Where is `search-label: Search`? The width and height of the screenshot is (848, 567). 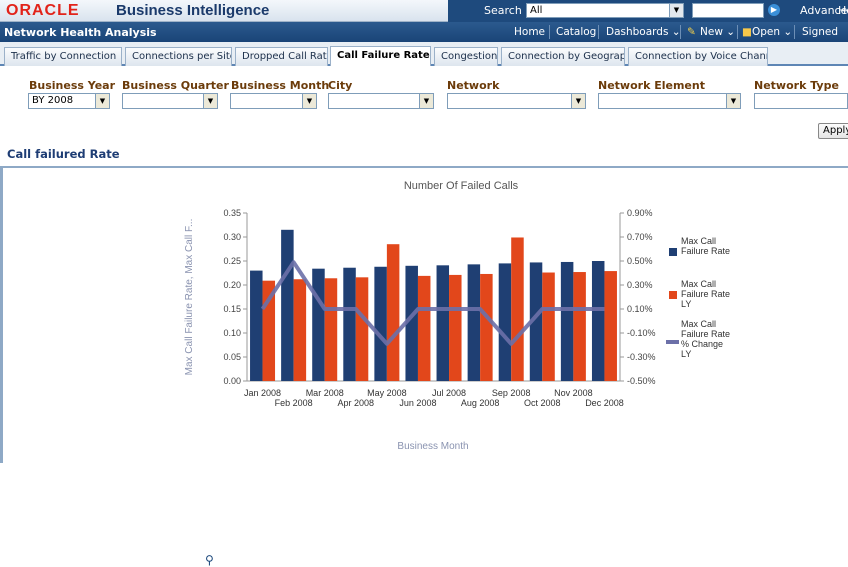
search-label: Search is located at coordinates (503, 10).